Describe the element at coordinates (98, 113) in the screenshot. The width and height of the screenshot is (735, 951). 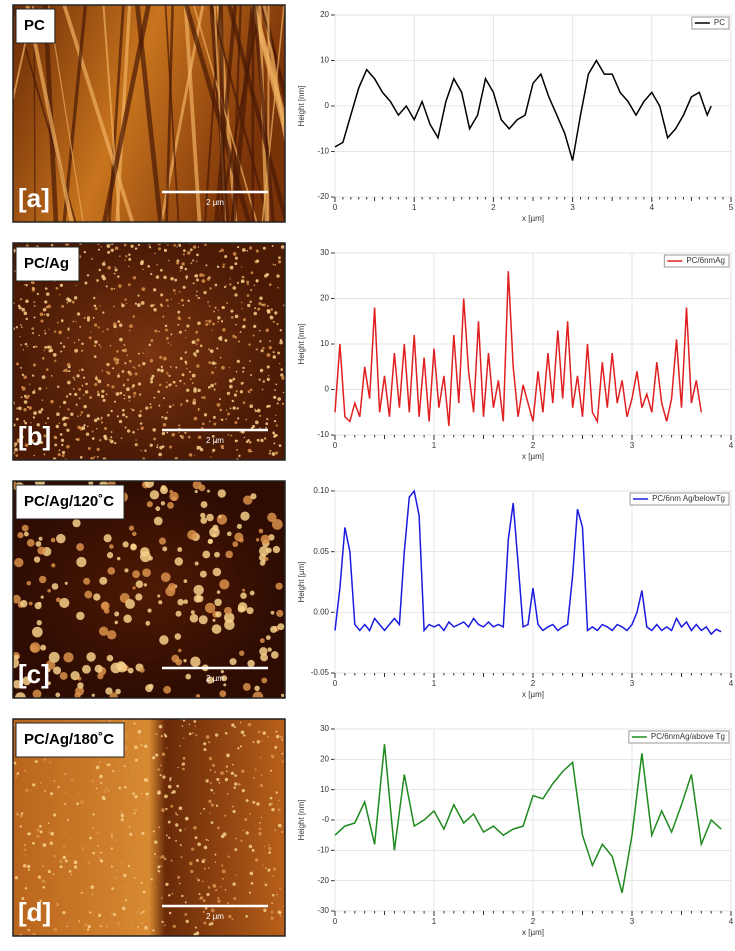
I see `fiber` at that location.